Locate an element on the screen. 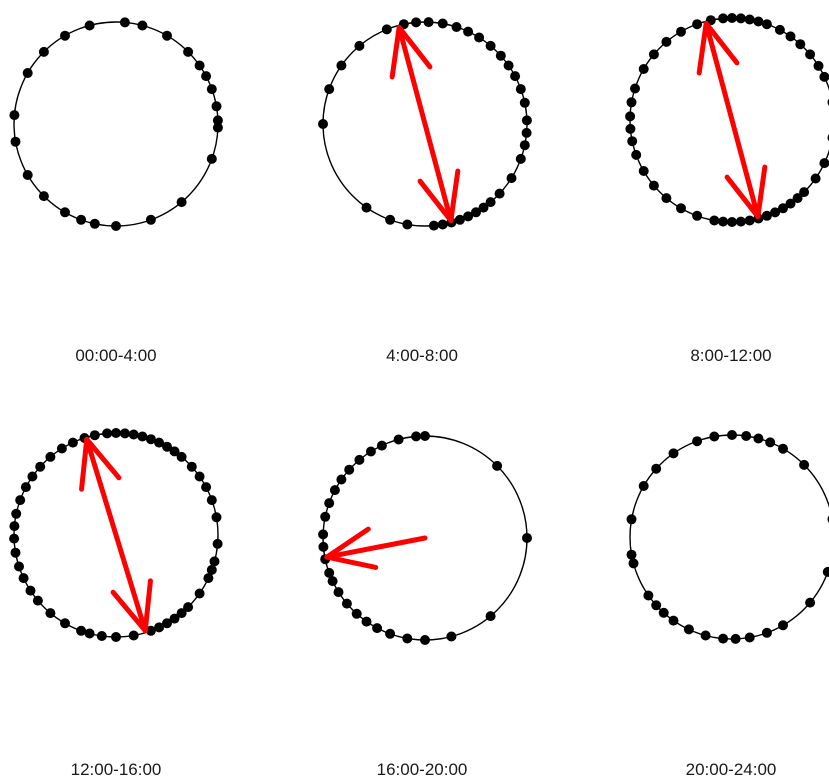 The width and height of the screenshot is (829, 782). panel-3: 12:00-16:00 is located at coordinates (116, 603).